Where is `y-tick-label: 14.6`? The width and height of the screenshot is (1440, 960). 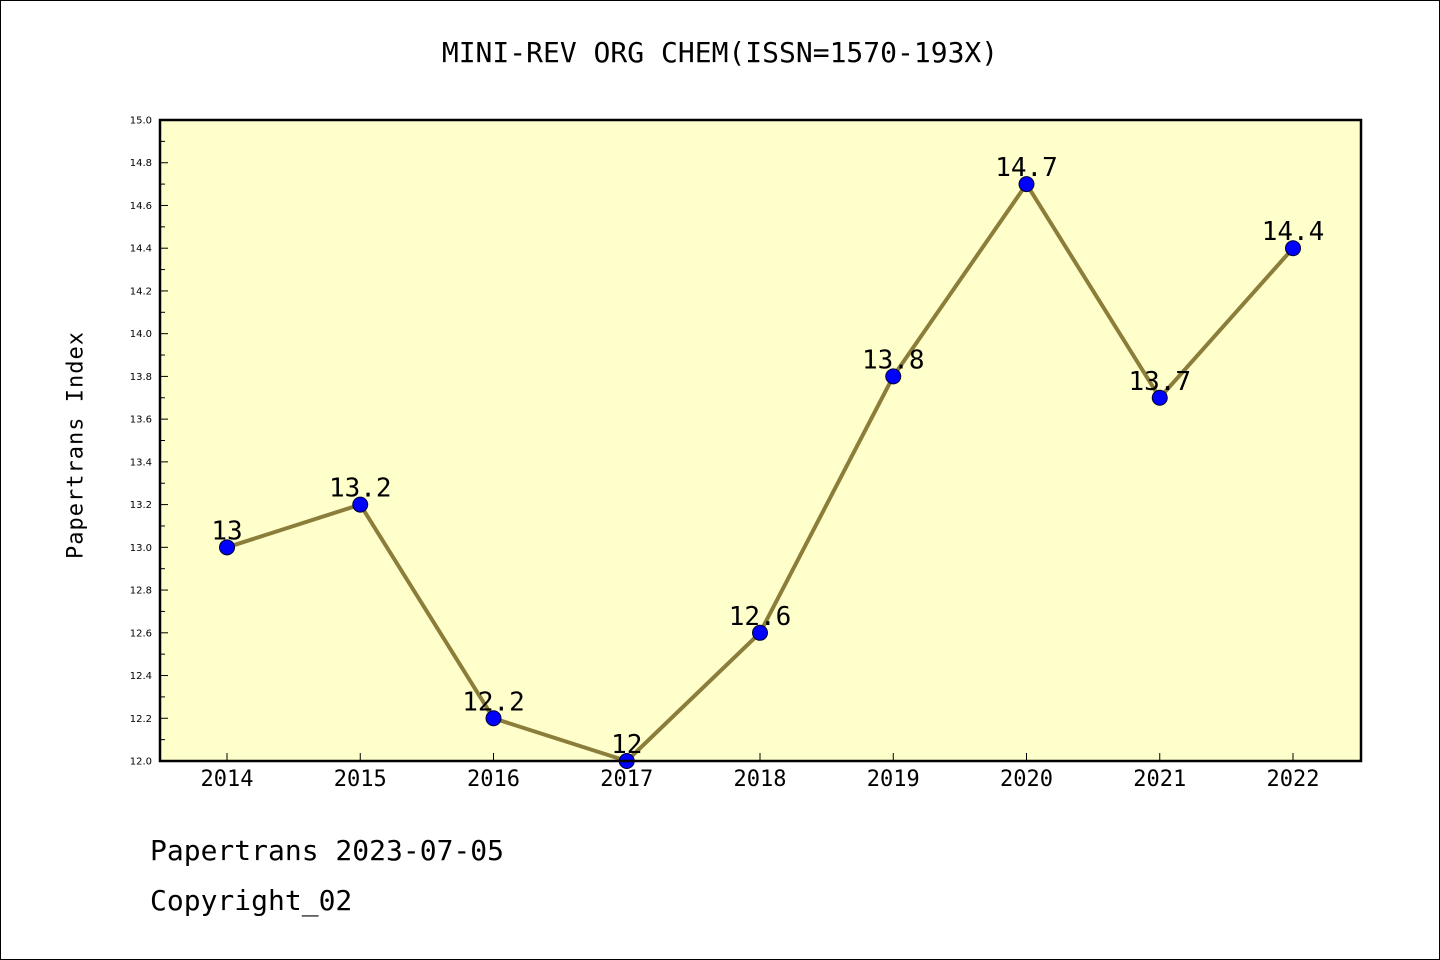 y-tick-label: 14.6 is located at coordinates (141, 206).